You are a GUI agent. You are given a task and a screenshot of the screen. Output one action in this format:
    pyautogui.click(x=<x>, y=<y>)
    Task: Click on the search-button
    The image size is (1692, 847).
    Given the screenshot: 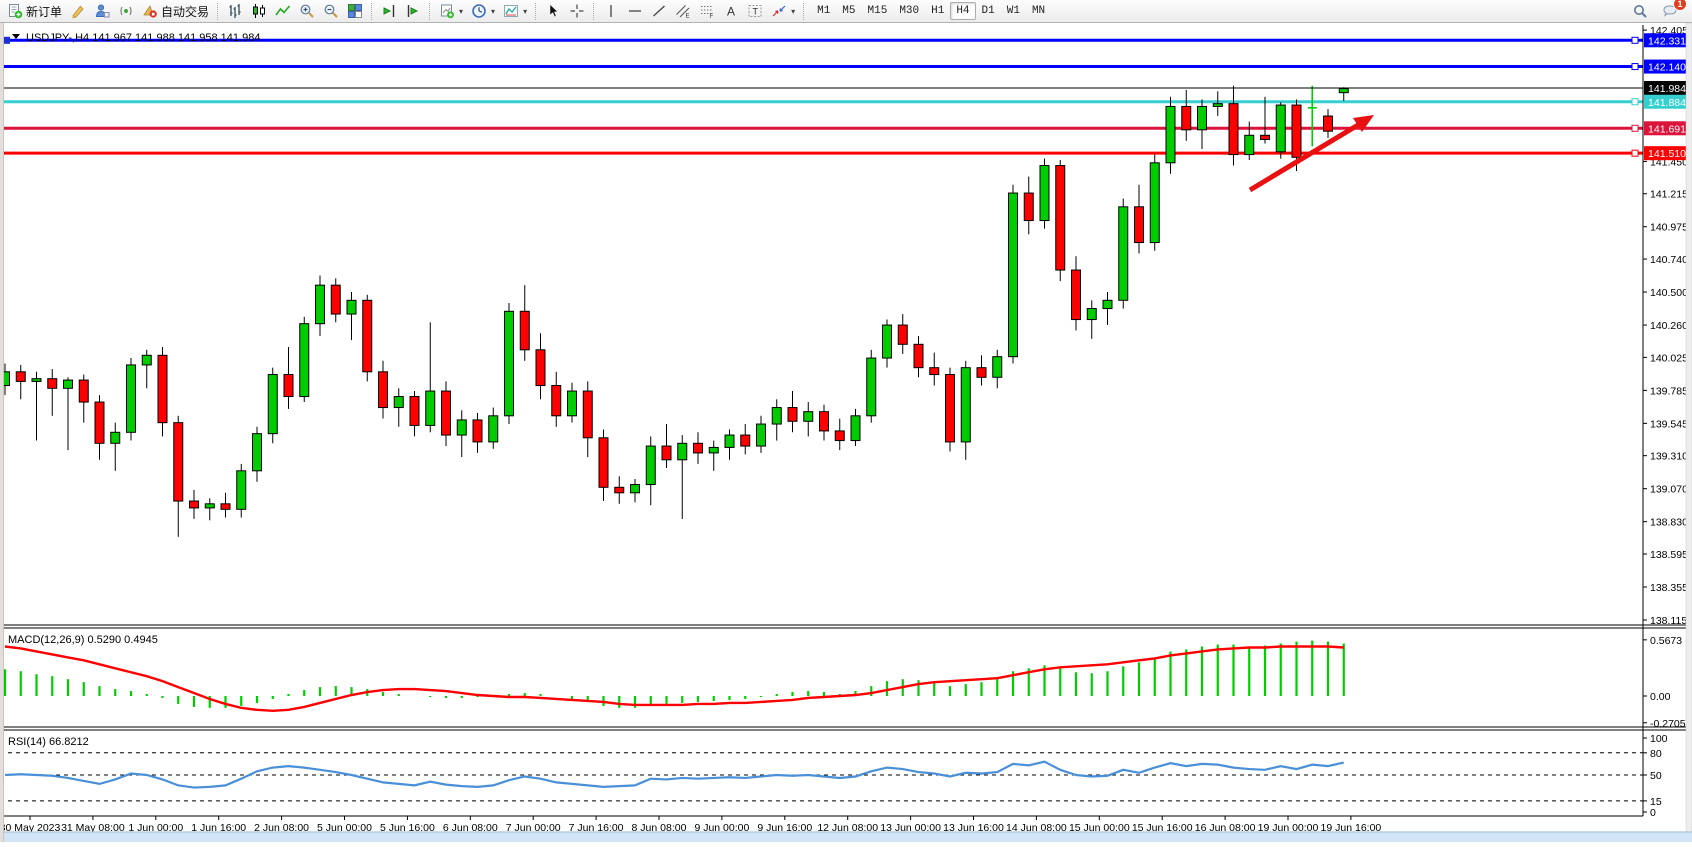 What is the action you would take?
    pyautogui.click(x=1640, y=11)
    